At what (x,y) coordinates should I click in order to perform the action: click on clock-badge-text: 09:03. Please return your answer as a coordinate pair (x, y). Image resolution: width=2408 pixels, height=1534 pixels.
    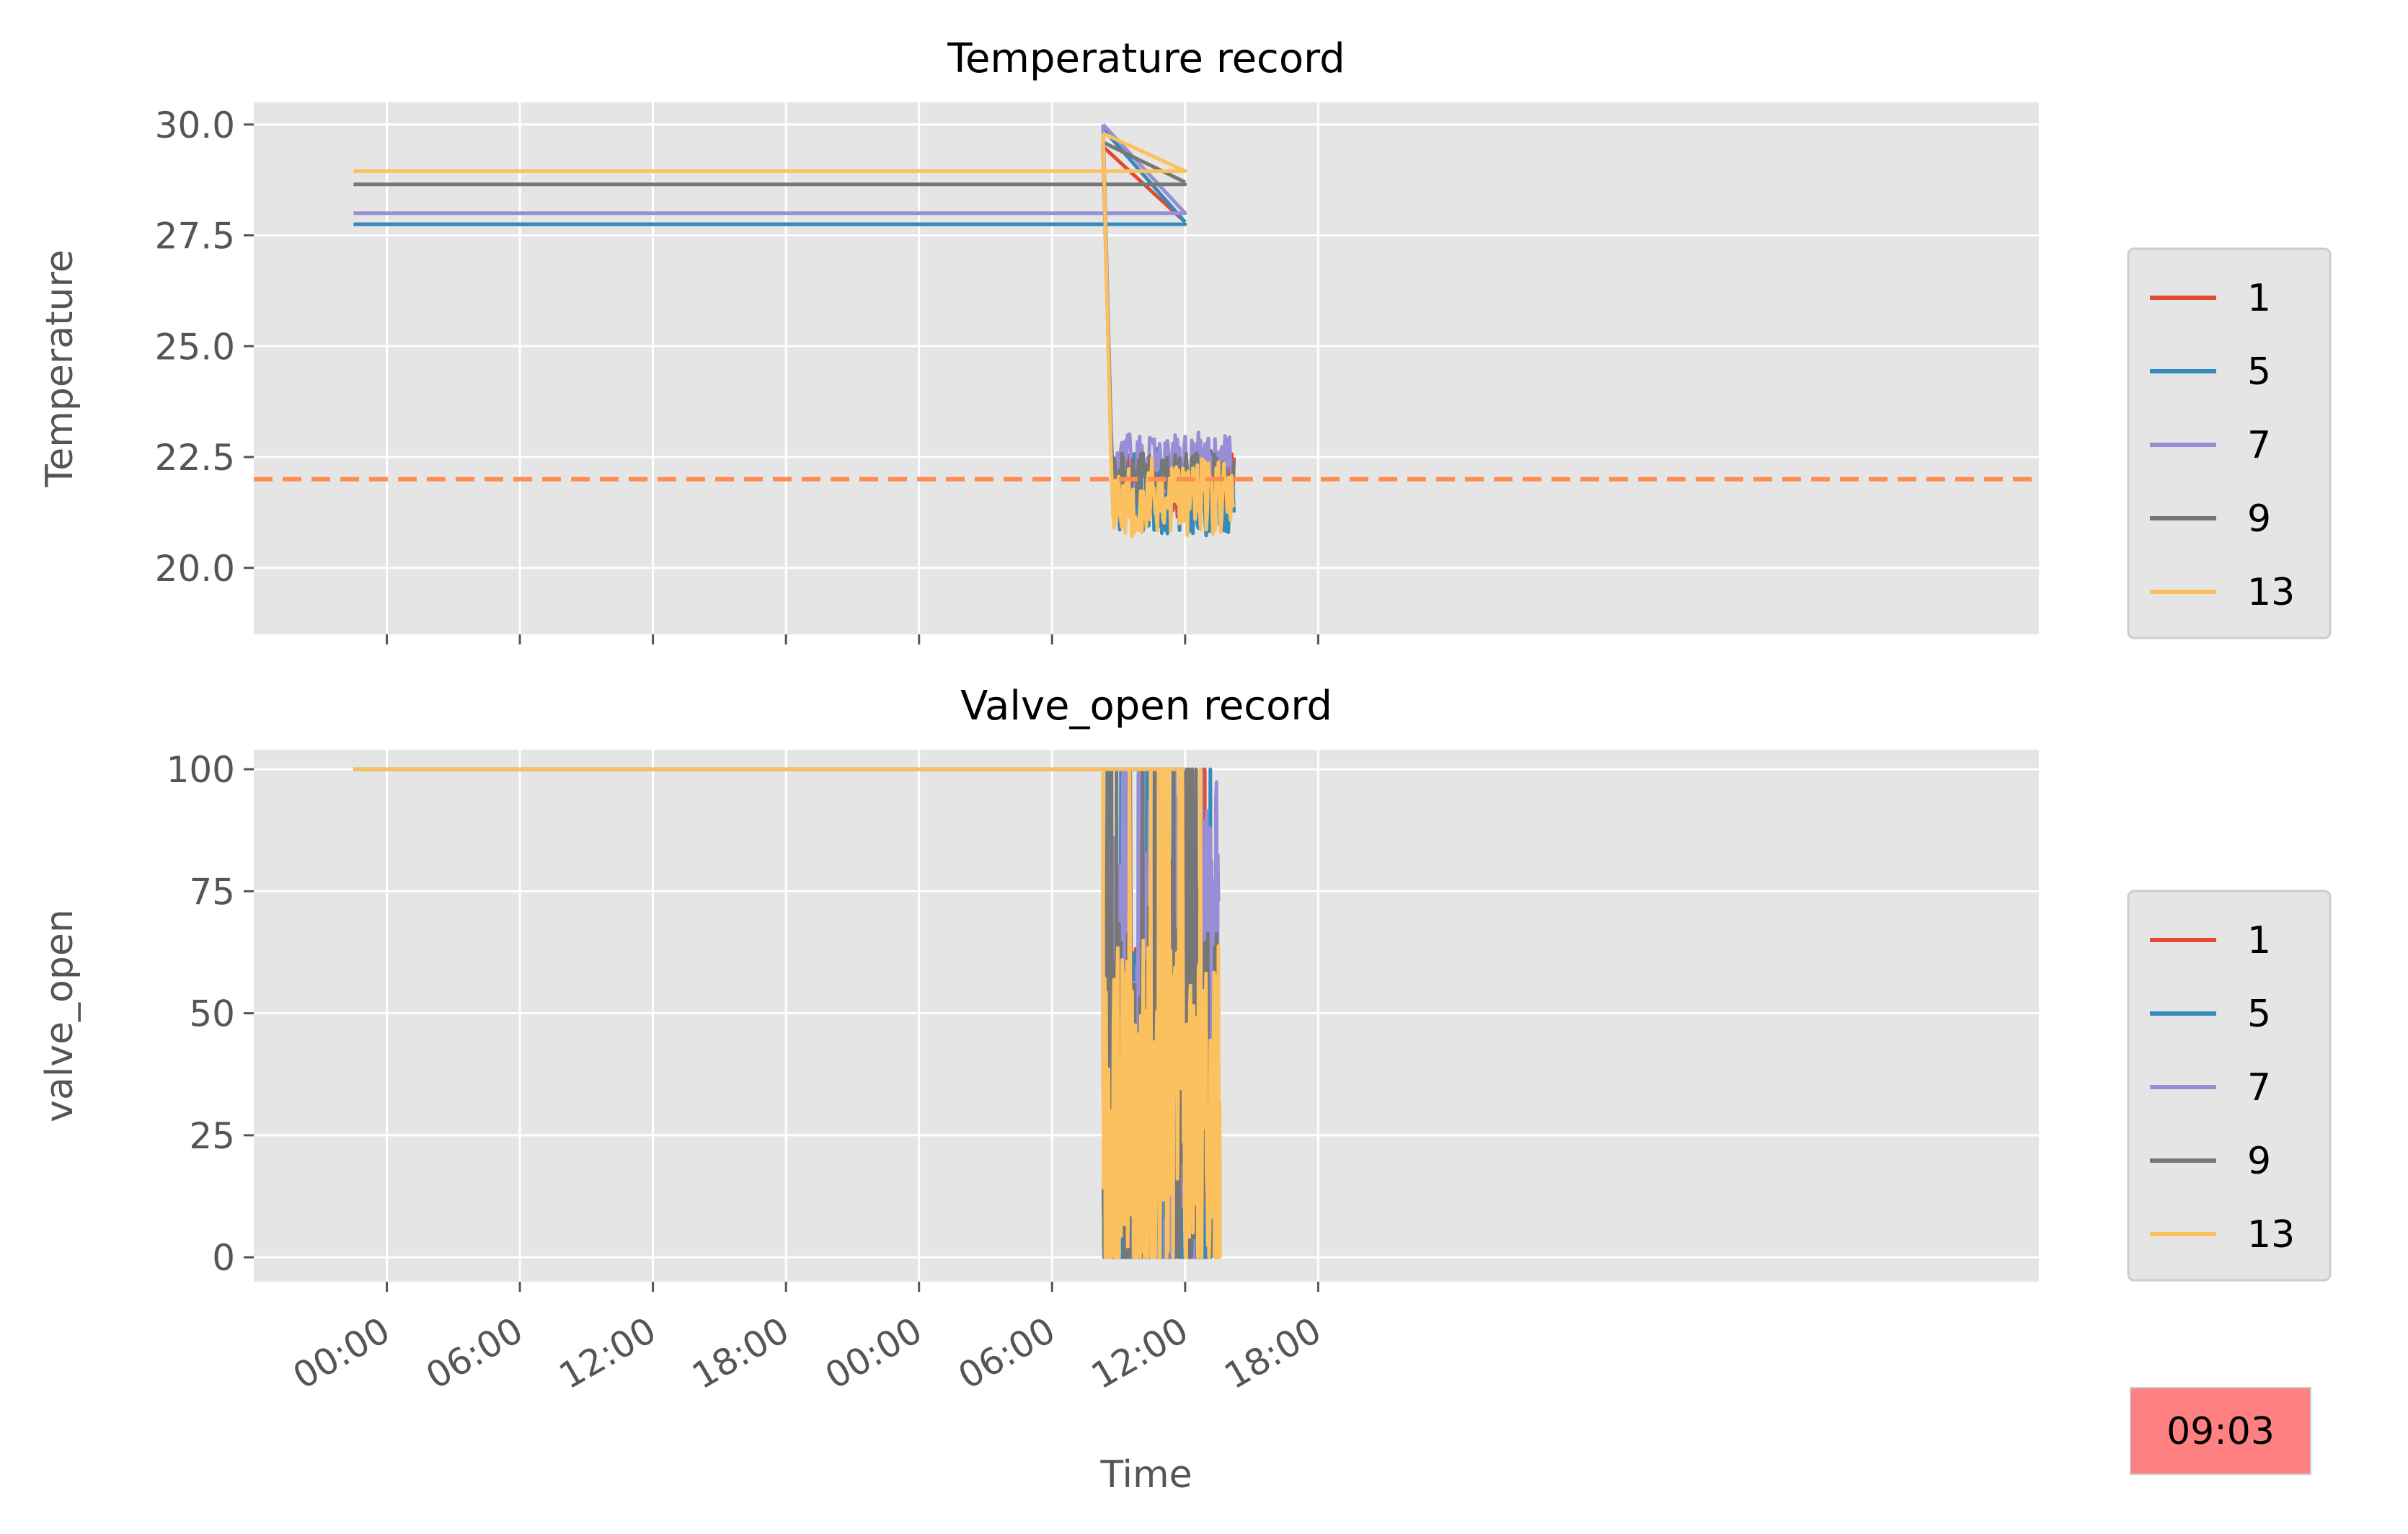
    Looking at the image, I should click on (2220, 1431).